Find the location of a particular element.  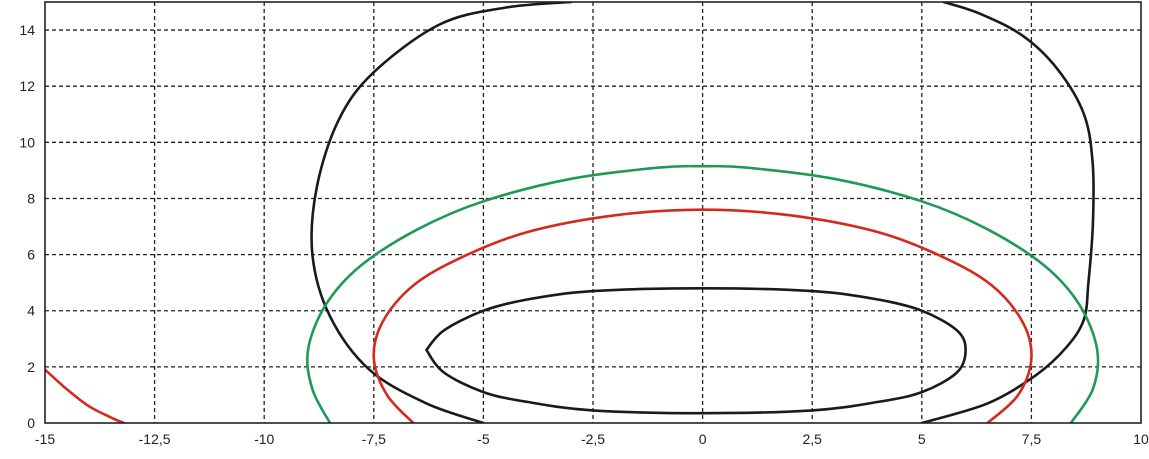

y-tick-label: 0 is located at coordinates (31, 423).